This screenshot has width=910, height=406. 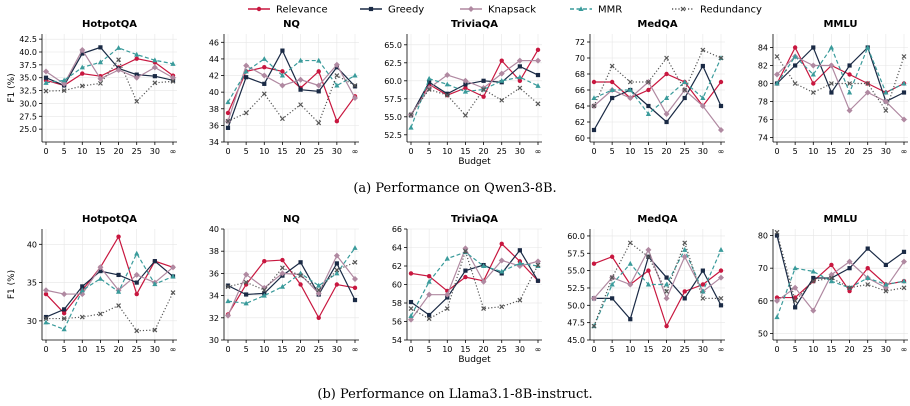 I want to click on y-axis-label: F1 (%), so click(x=12, y=284).